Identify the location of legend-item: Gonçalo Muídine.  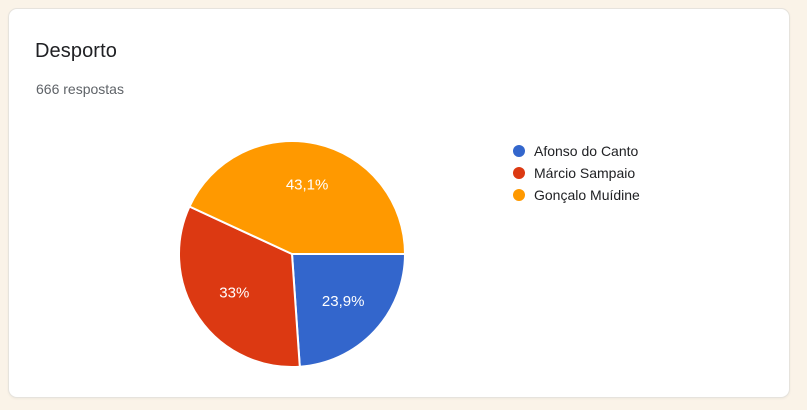
(633, 195).